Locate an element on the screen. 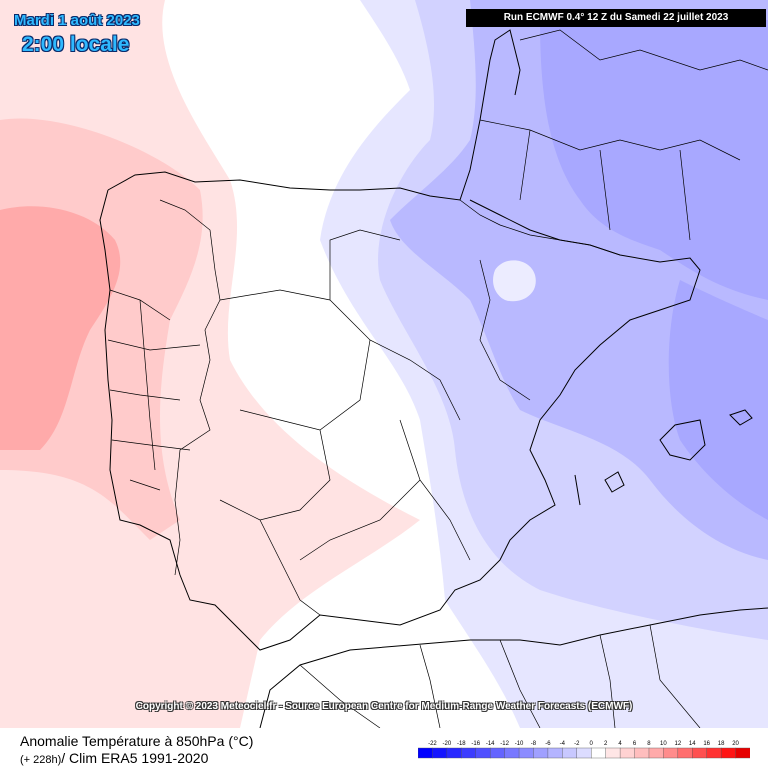 The image size is (768, 768). legend-tick-label: 20 is located at coordinates (735, 744).